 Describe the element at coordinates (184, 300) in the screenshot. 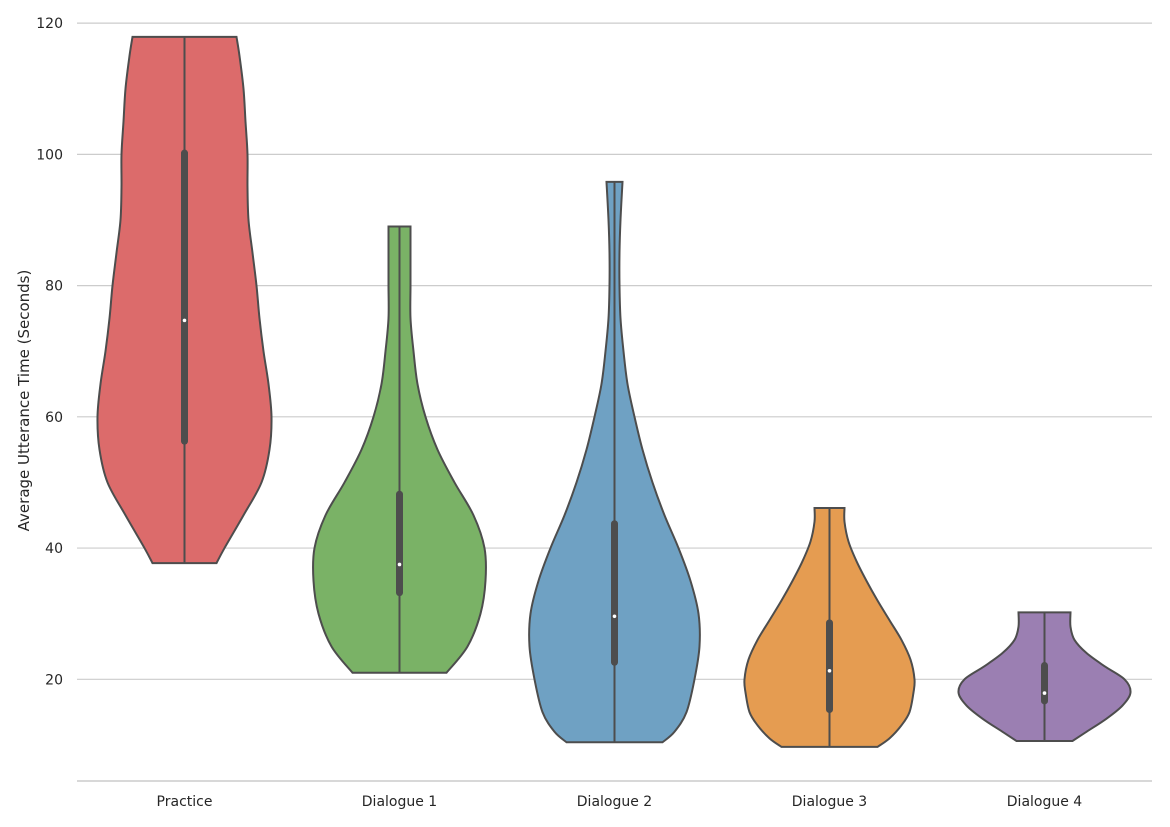

I see `violin-practice` at that location.